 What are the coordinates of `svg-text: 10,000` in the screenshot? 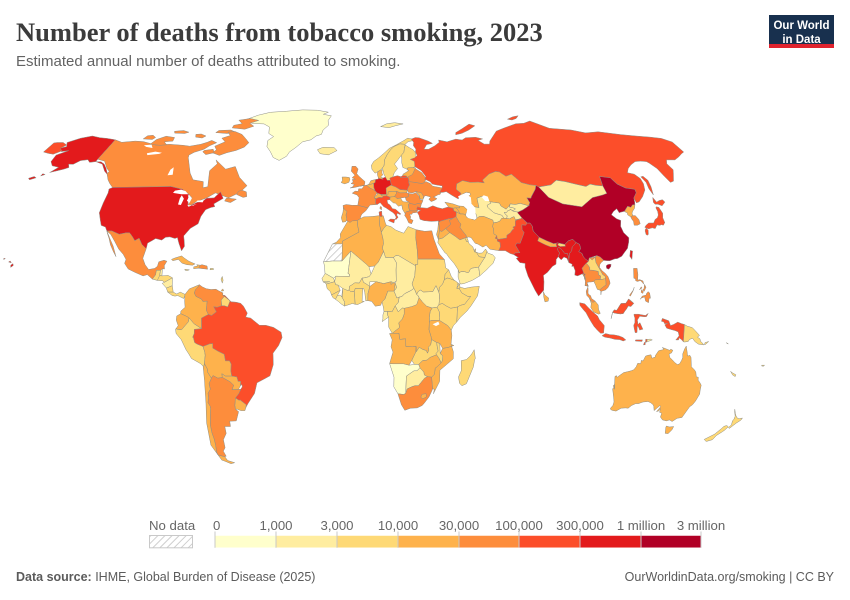 It's located at (398, 525).